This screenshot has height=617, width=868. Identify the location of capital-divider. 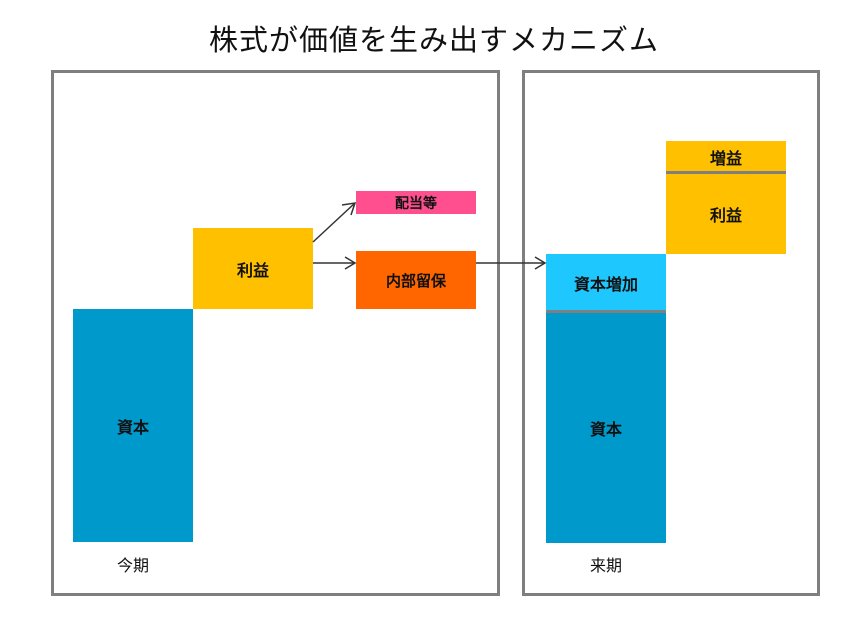
(606, 311).